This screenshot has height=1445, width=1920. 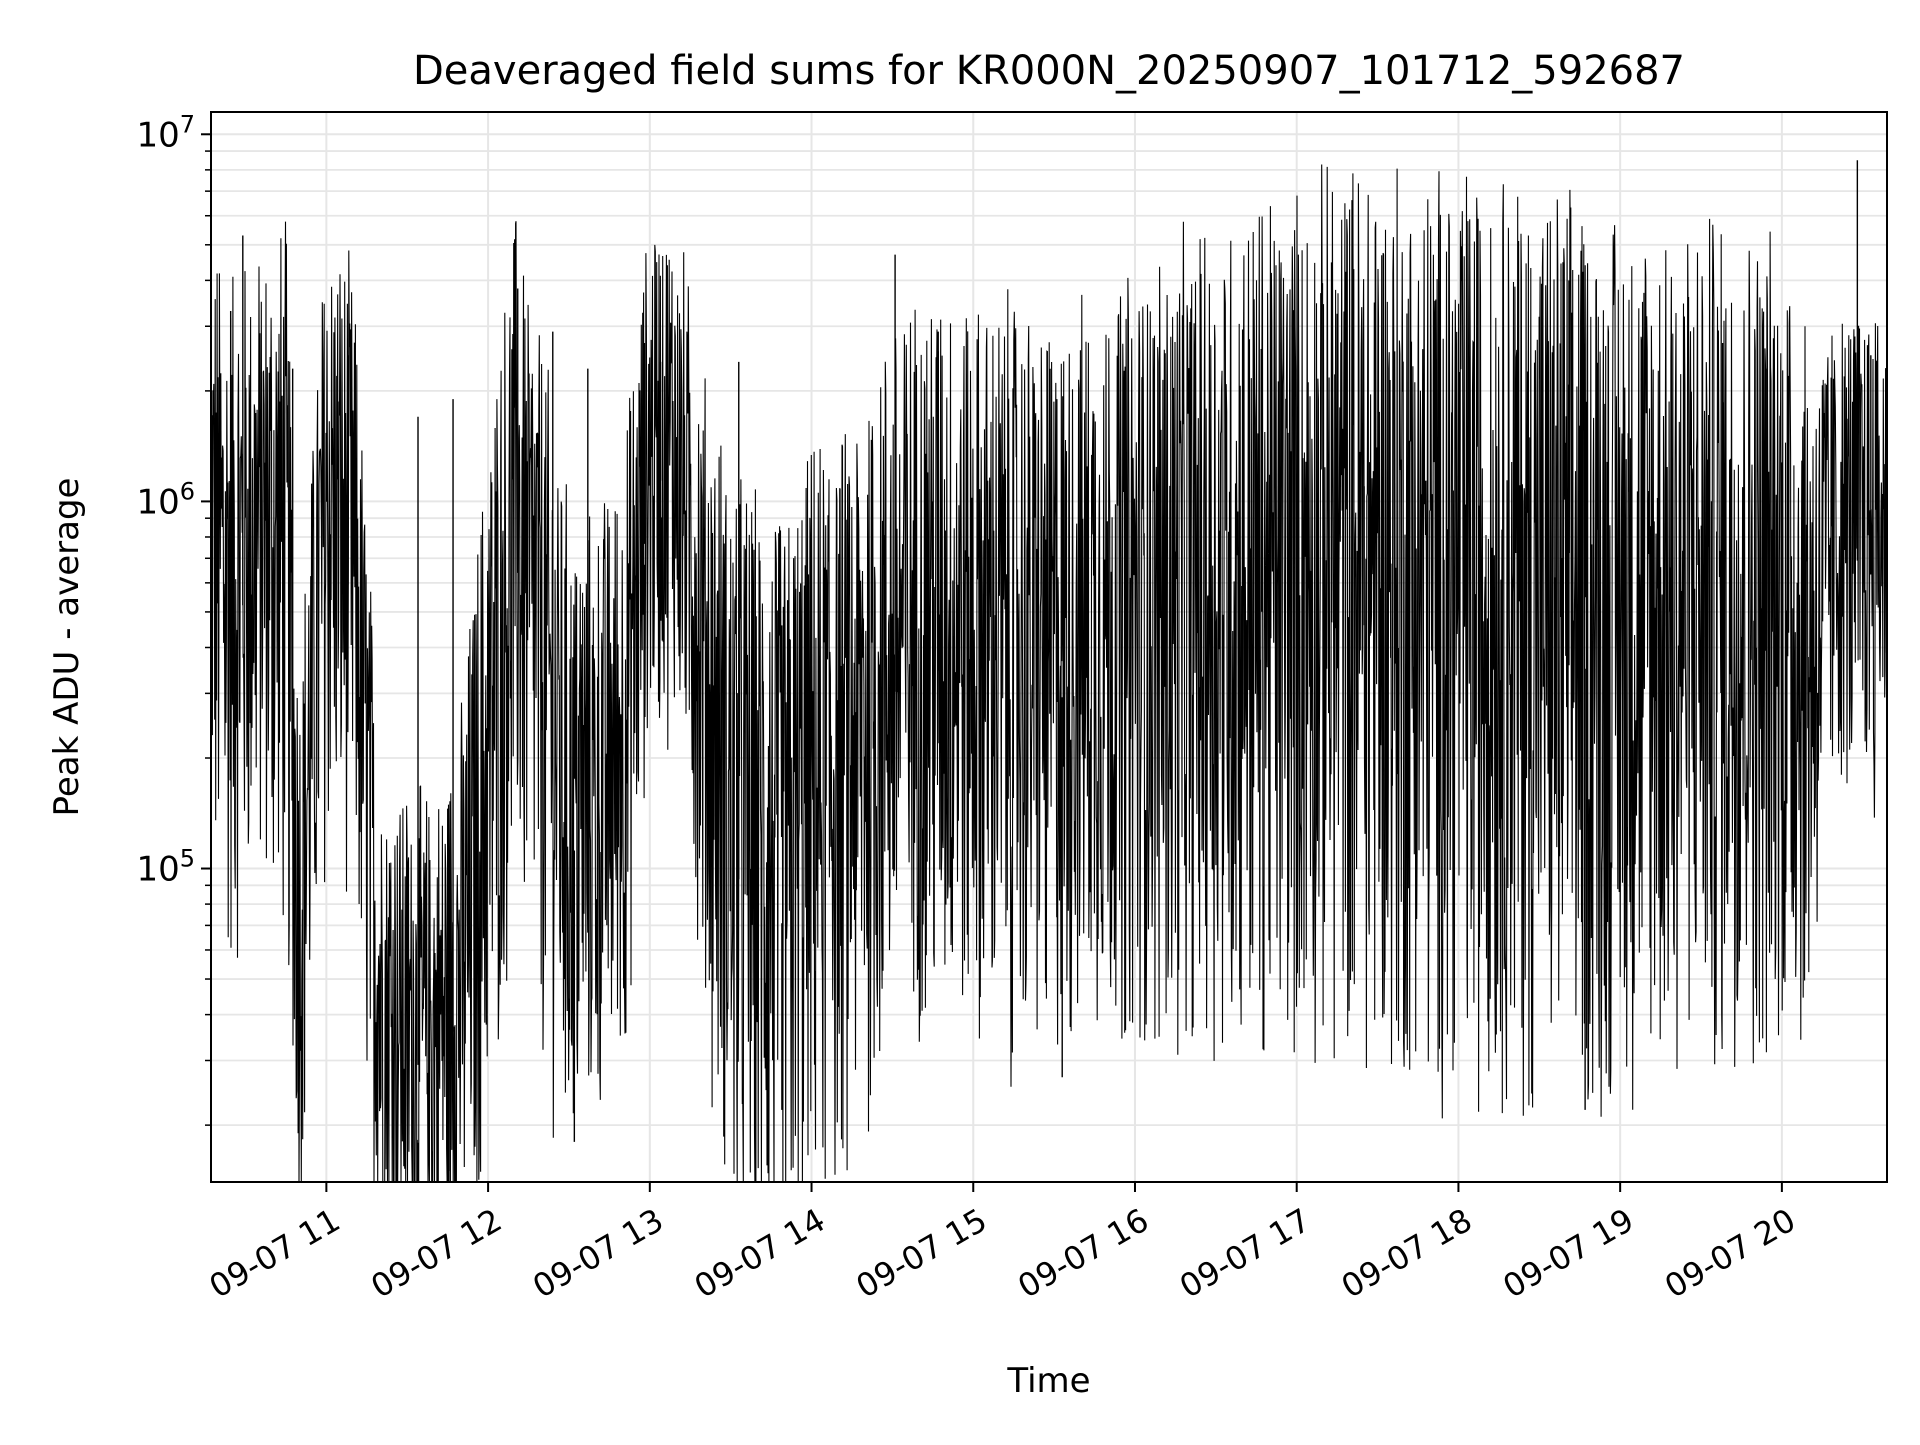 What do you see at coordinates (165, 132) in the screenshot?
I see `y-tick-label: 10⁷` at bounding box center [165, 132].